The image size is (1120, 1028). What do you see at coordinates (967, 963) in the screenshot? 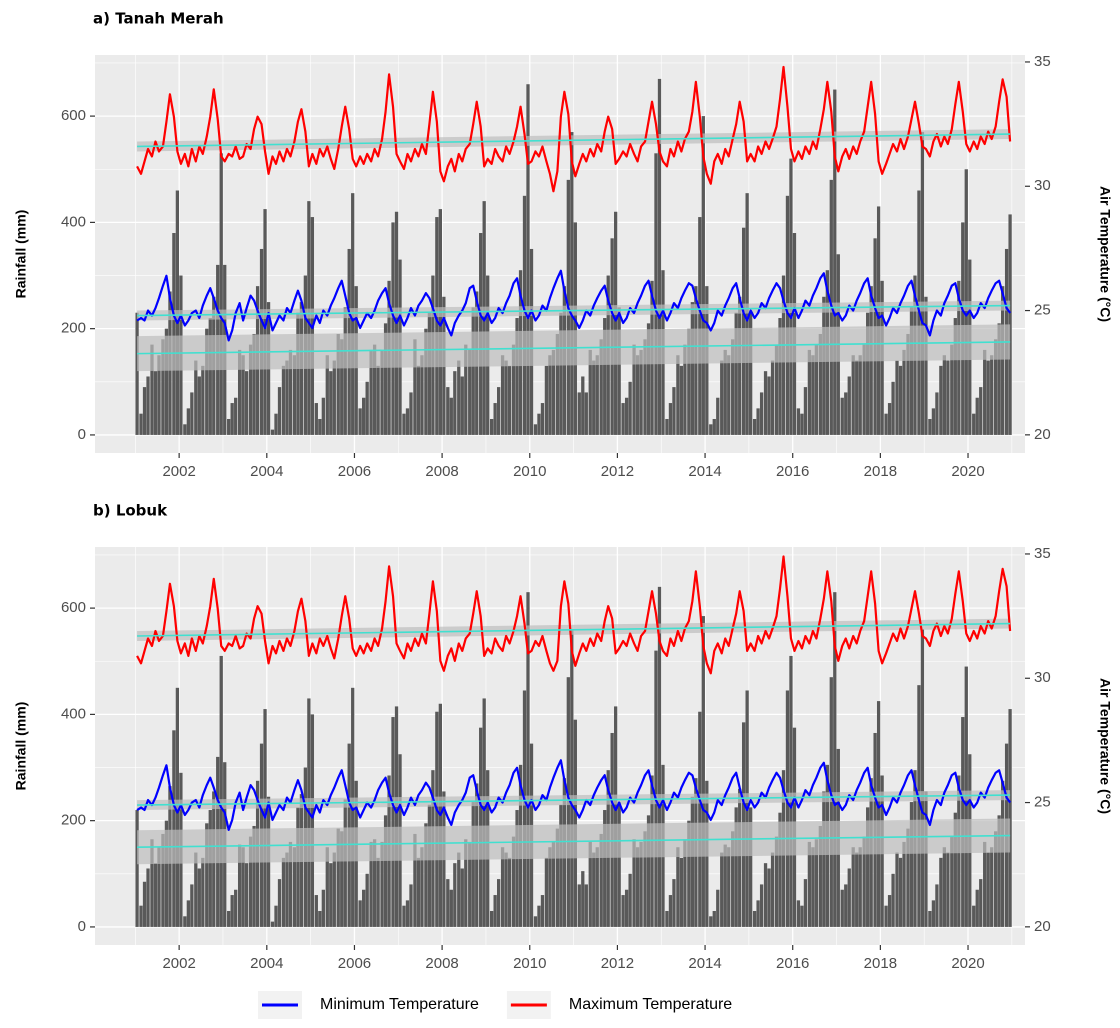
I see `x-tick-label: 2020` at bounding box center [967, 963].